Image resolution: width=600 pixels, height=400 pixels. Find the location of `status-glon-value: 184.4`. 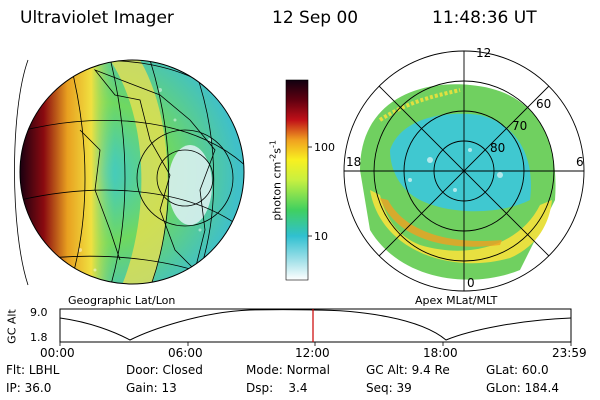

status-glon-value: 184.4 is located at coordinates (541, 388).